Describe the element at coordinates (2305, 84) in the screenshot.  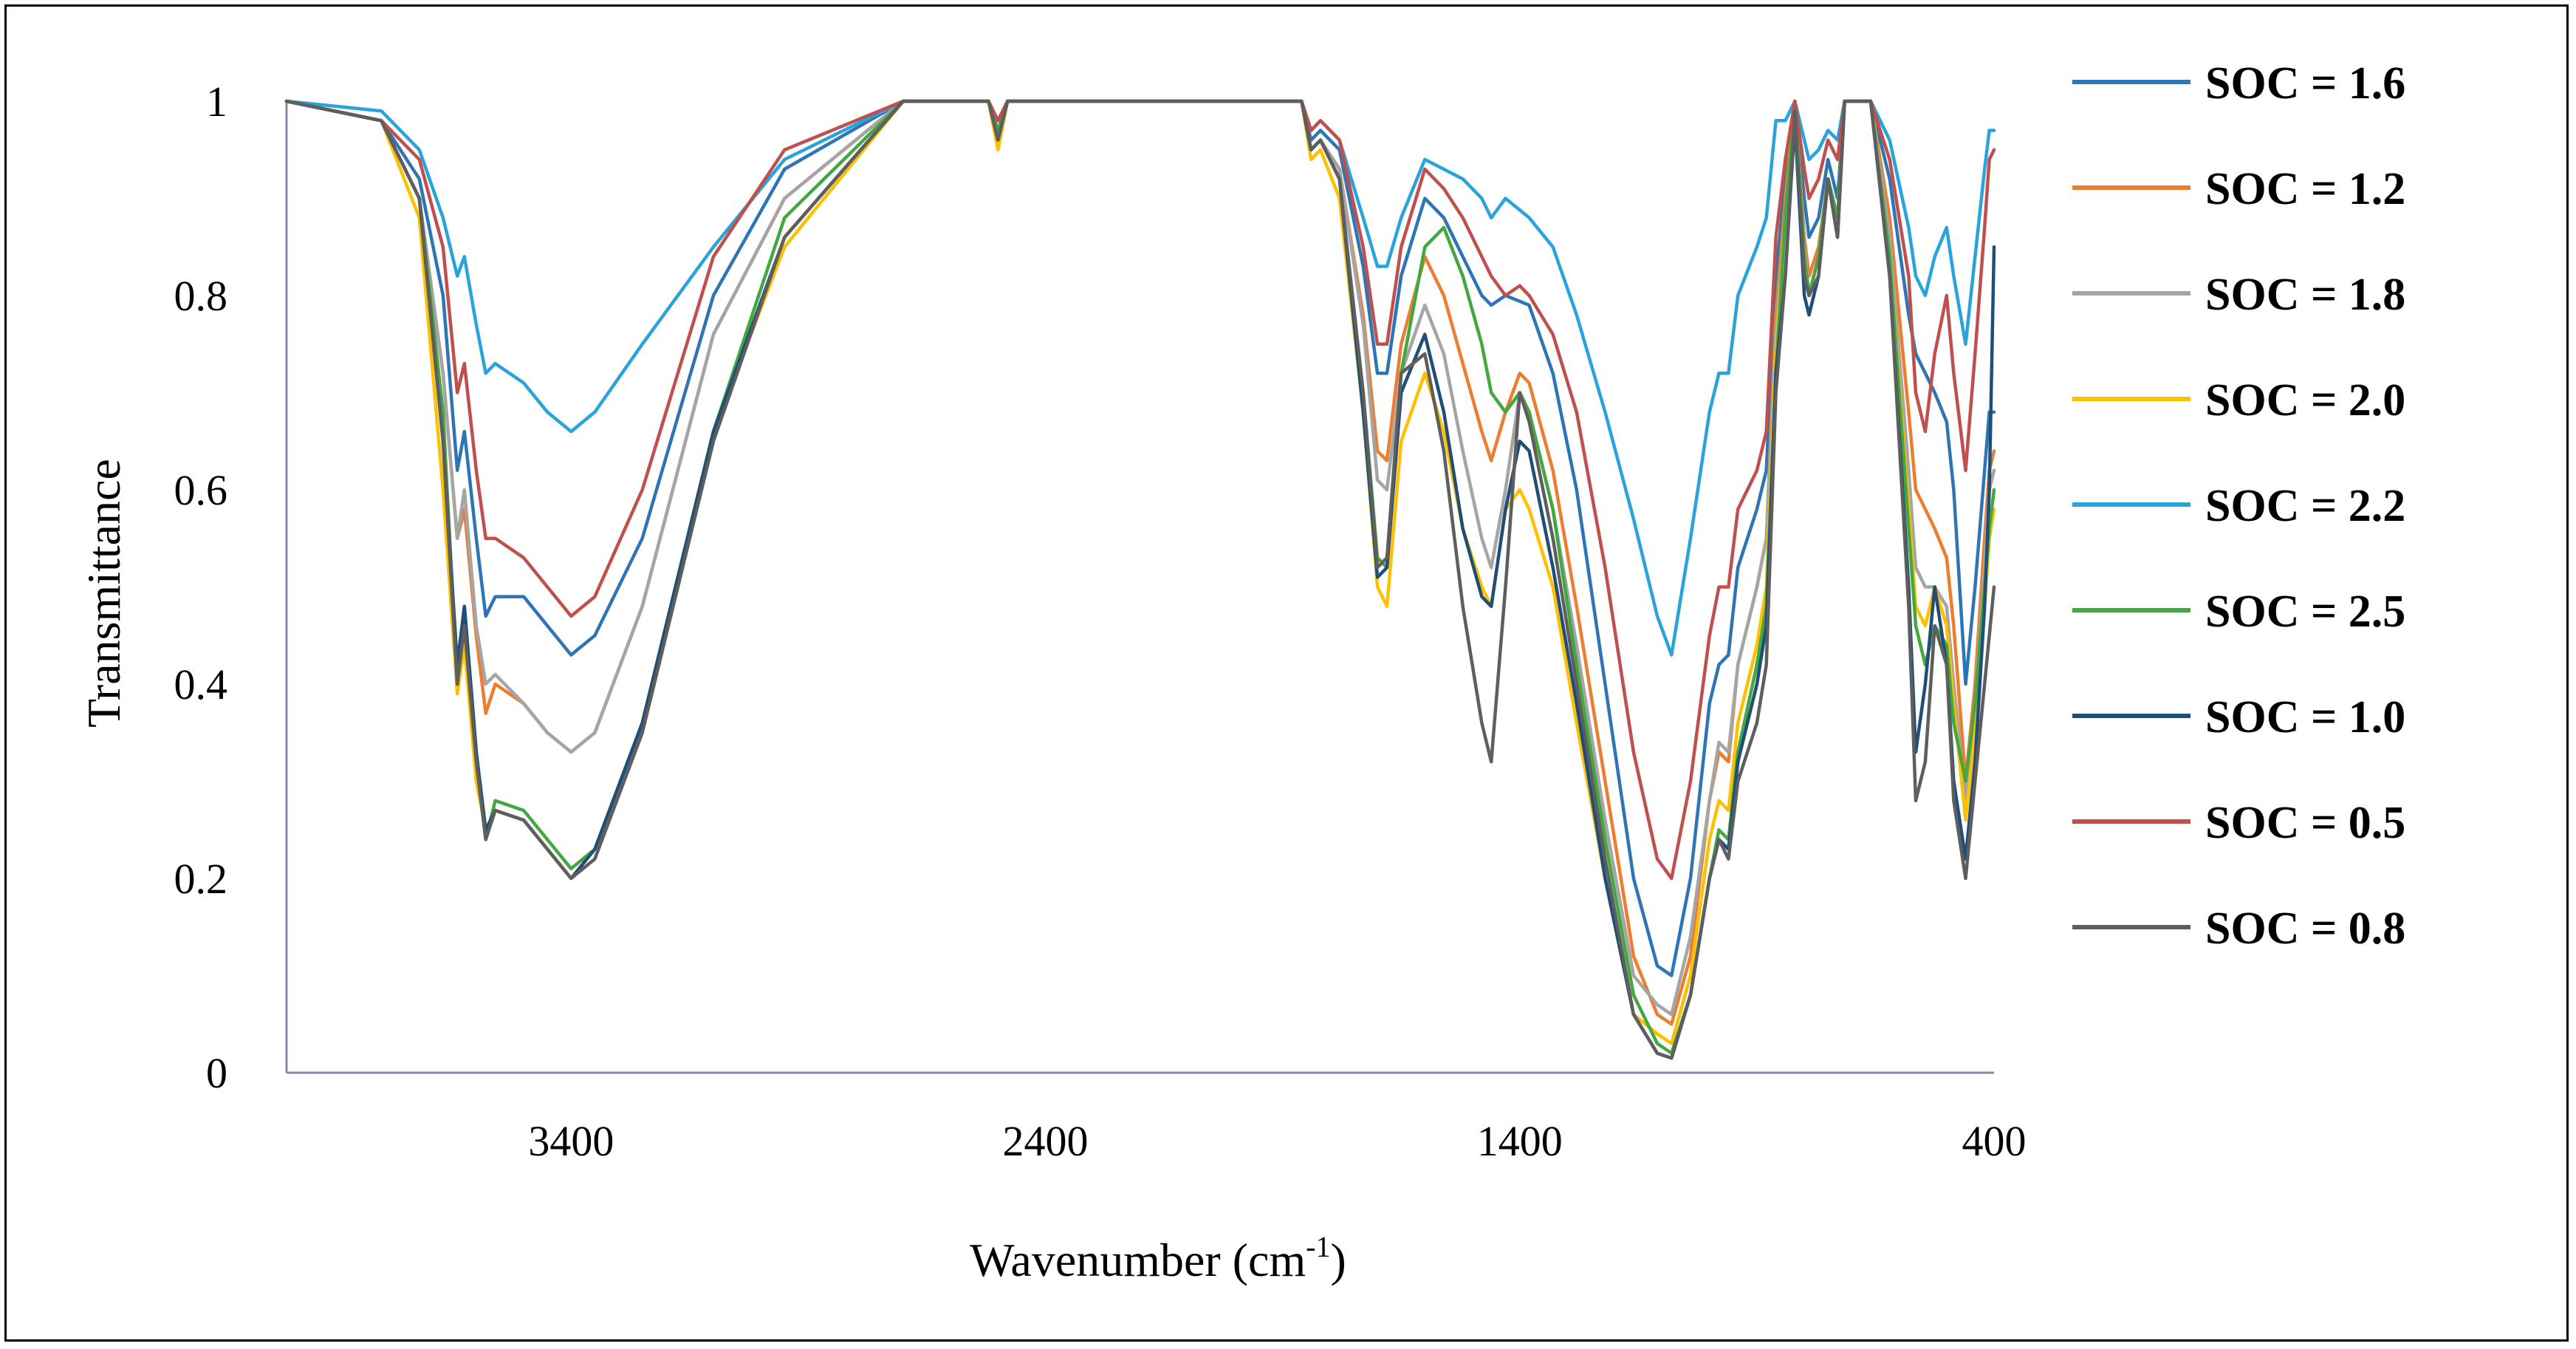
I see `legend-label: SOC = 1.6` at that location.